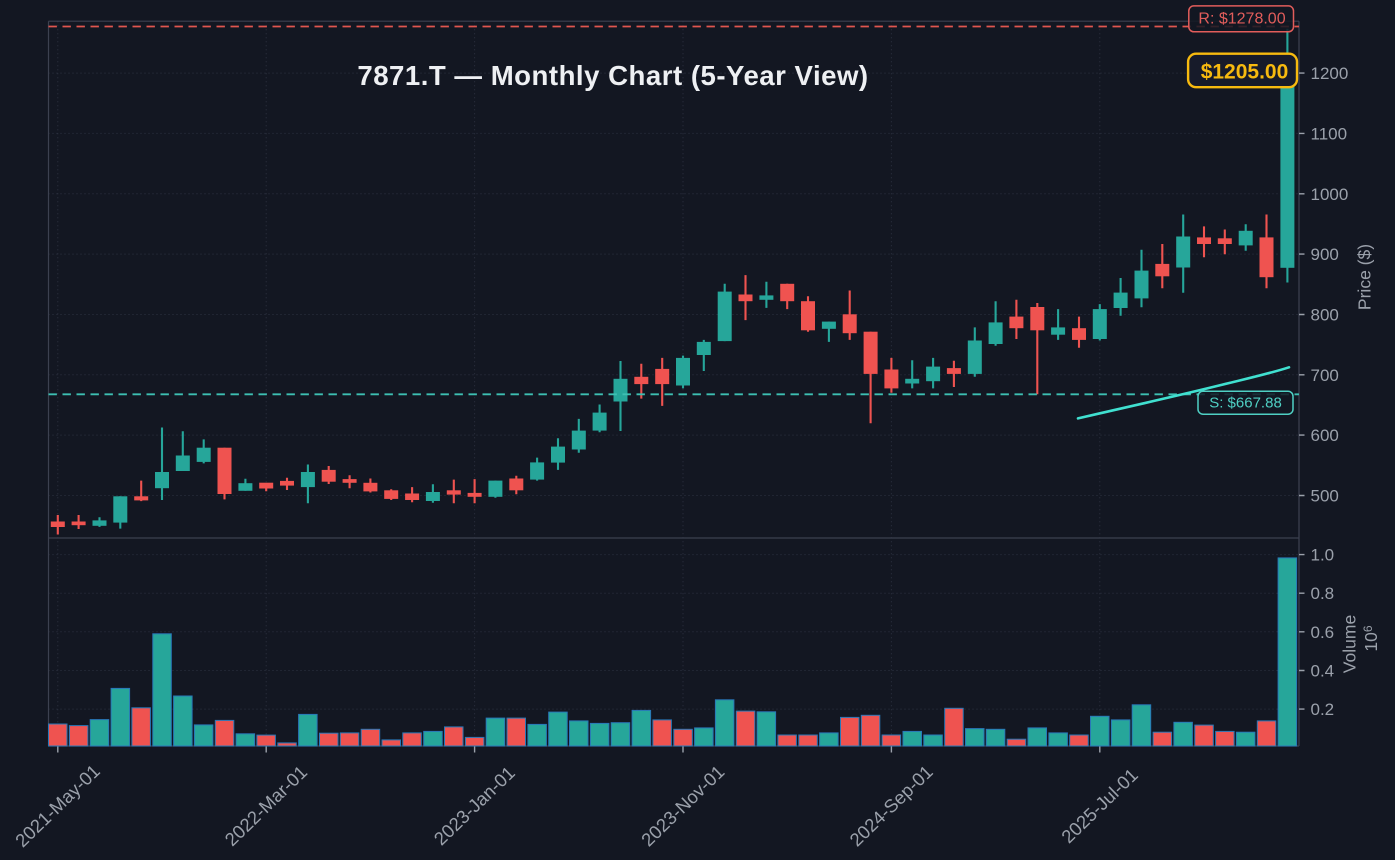  What do you see at coordinates (1330, 194) in the screenshot?
I see `svg-text: 1000` at bounding box center [1330, 194].